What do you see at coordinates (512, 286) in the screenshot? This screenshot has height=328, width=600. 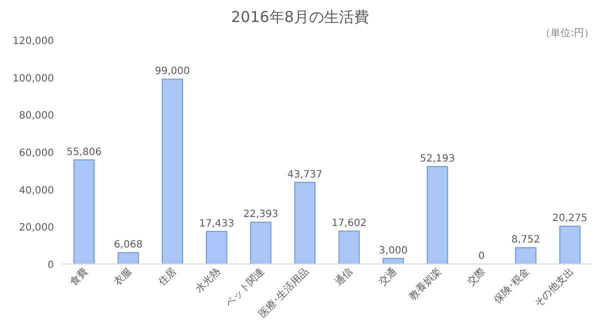 I see `x-tick-label: 保険･税金` at bounding box center [512, 286].